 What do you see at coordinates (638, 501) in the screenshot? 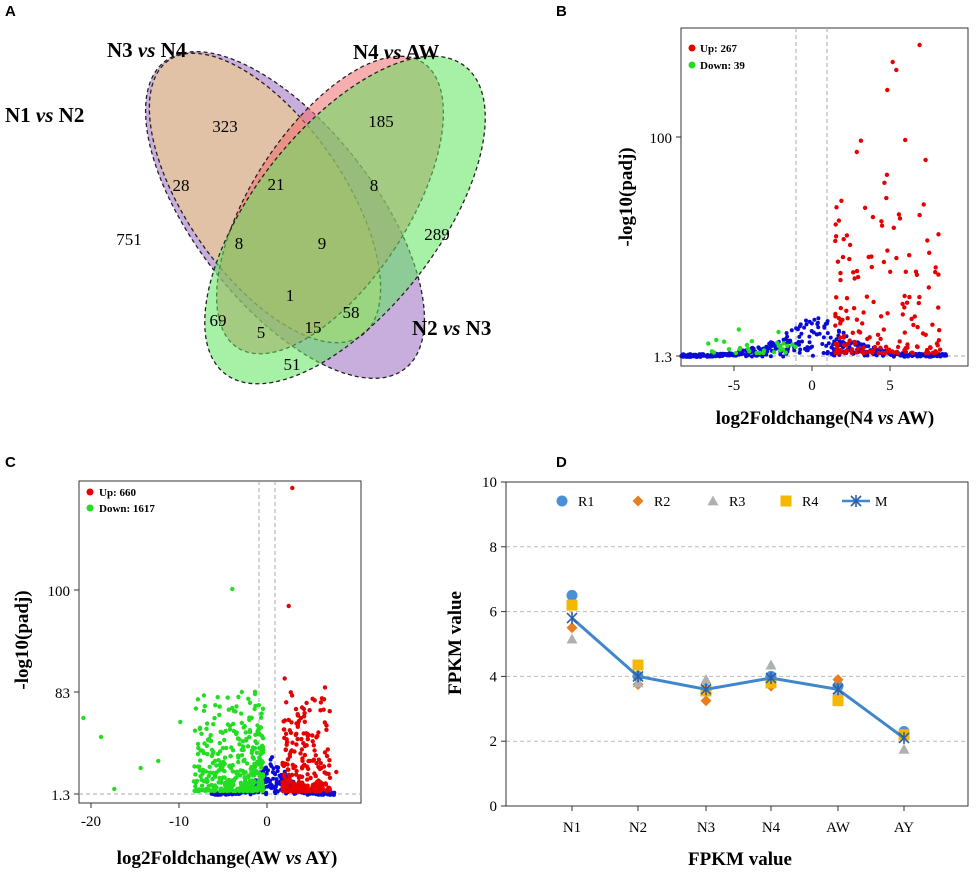
I see `legend-marker-r2` at bounding box center [638, 501].